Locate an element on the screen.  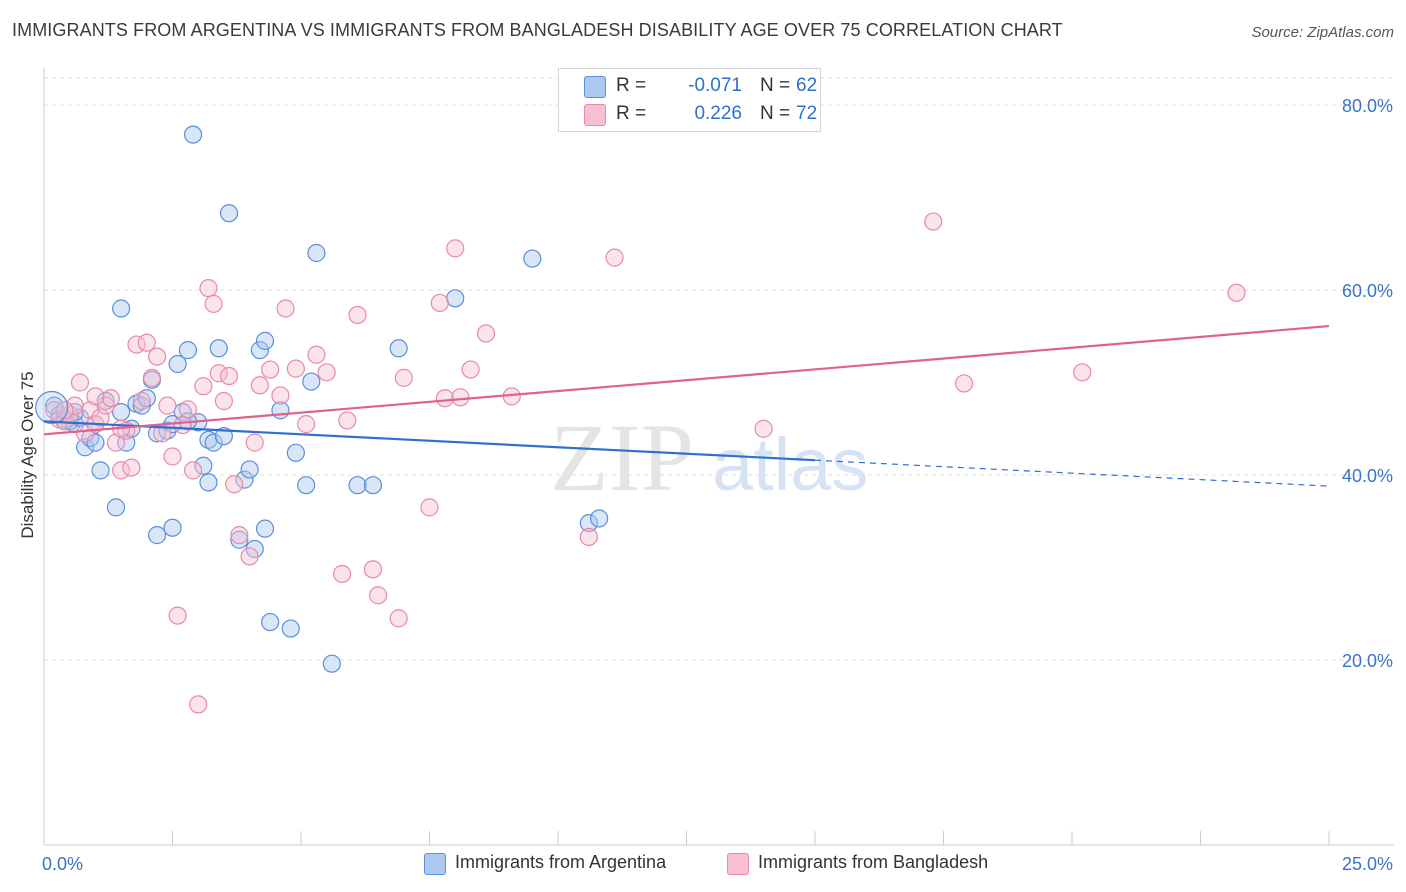
argentina-trend-line is located at coordinates (429, 441).